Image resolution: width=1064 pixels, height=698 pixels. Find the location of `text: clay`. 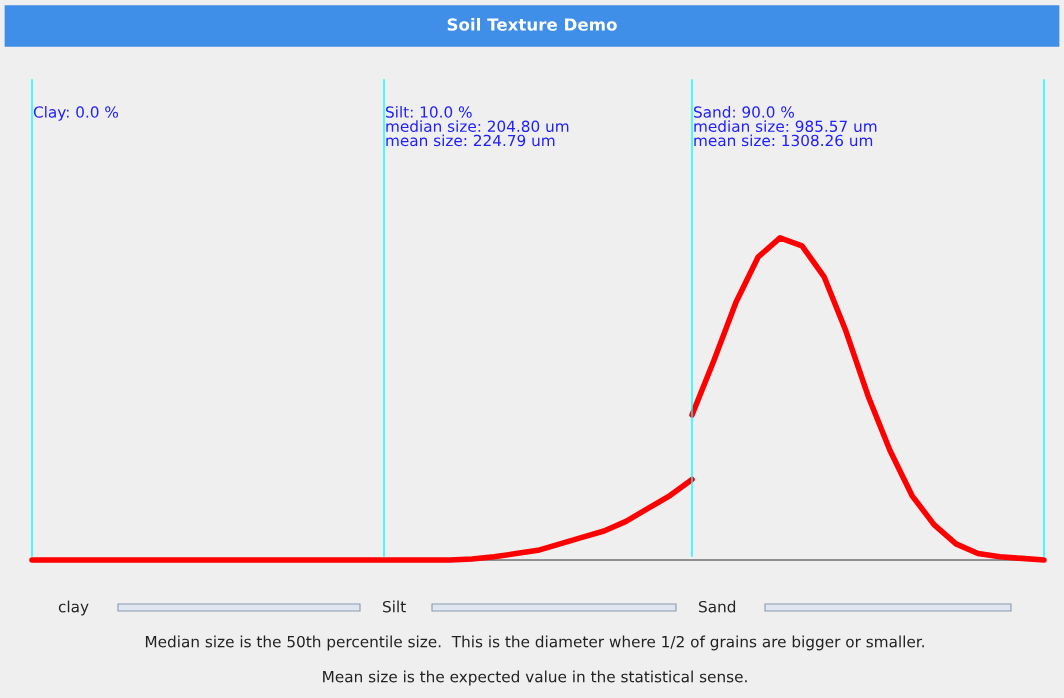

text: clay is located at coordinates (73, 608).